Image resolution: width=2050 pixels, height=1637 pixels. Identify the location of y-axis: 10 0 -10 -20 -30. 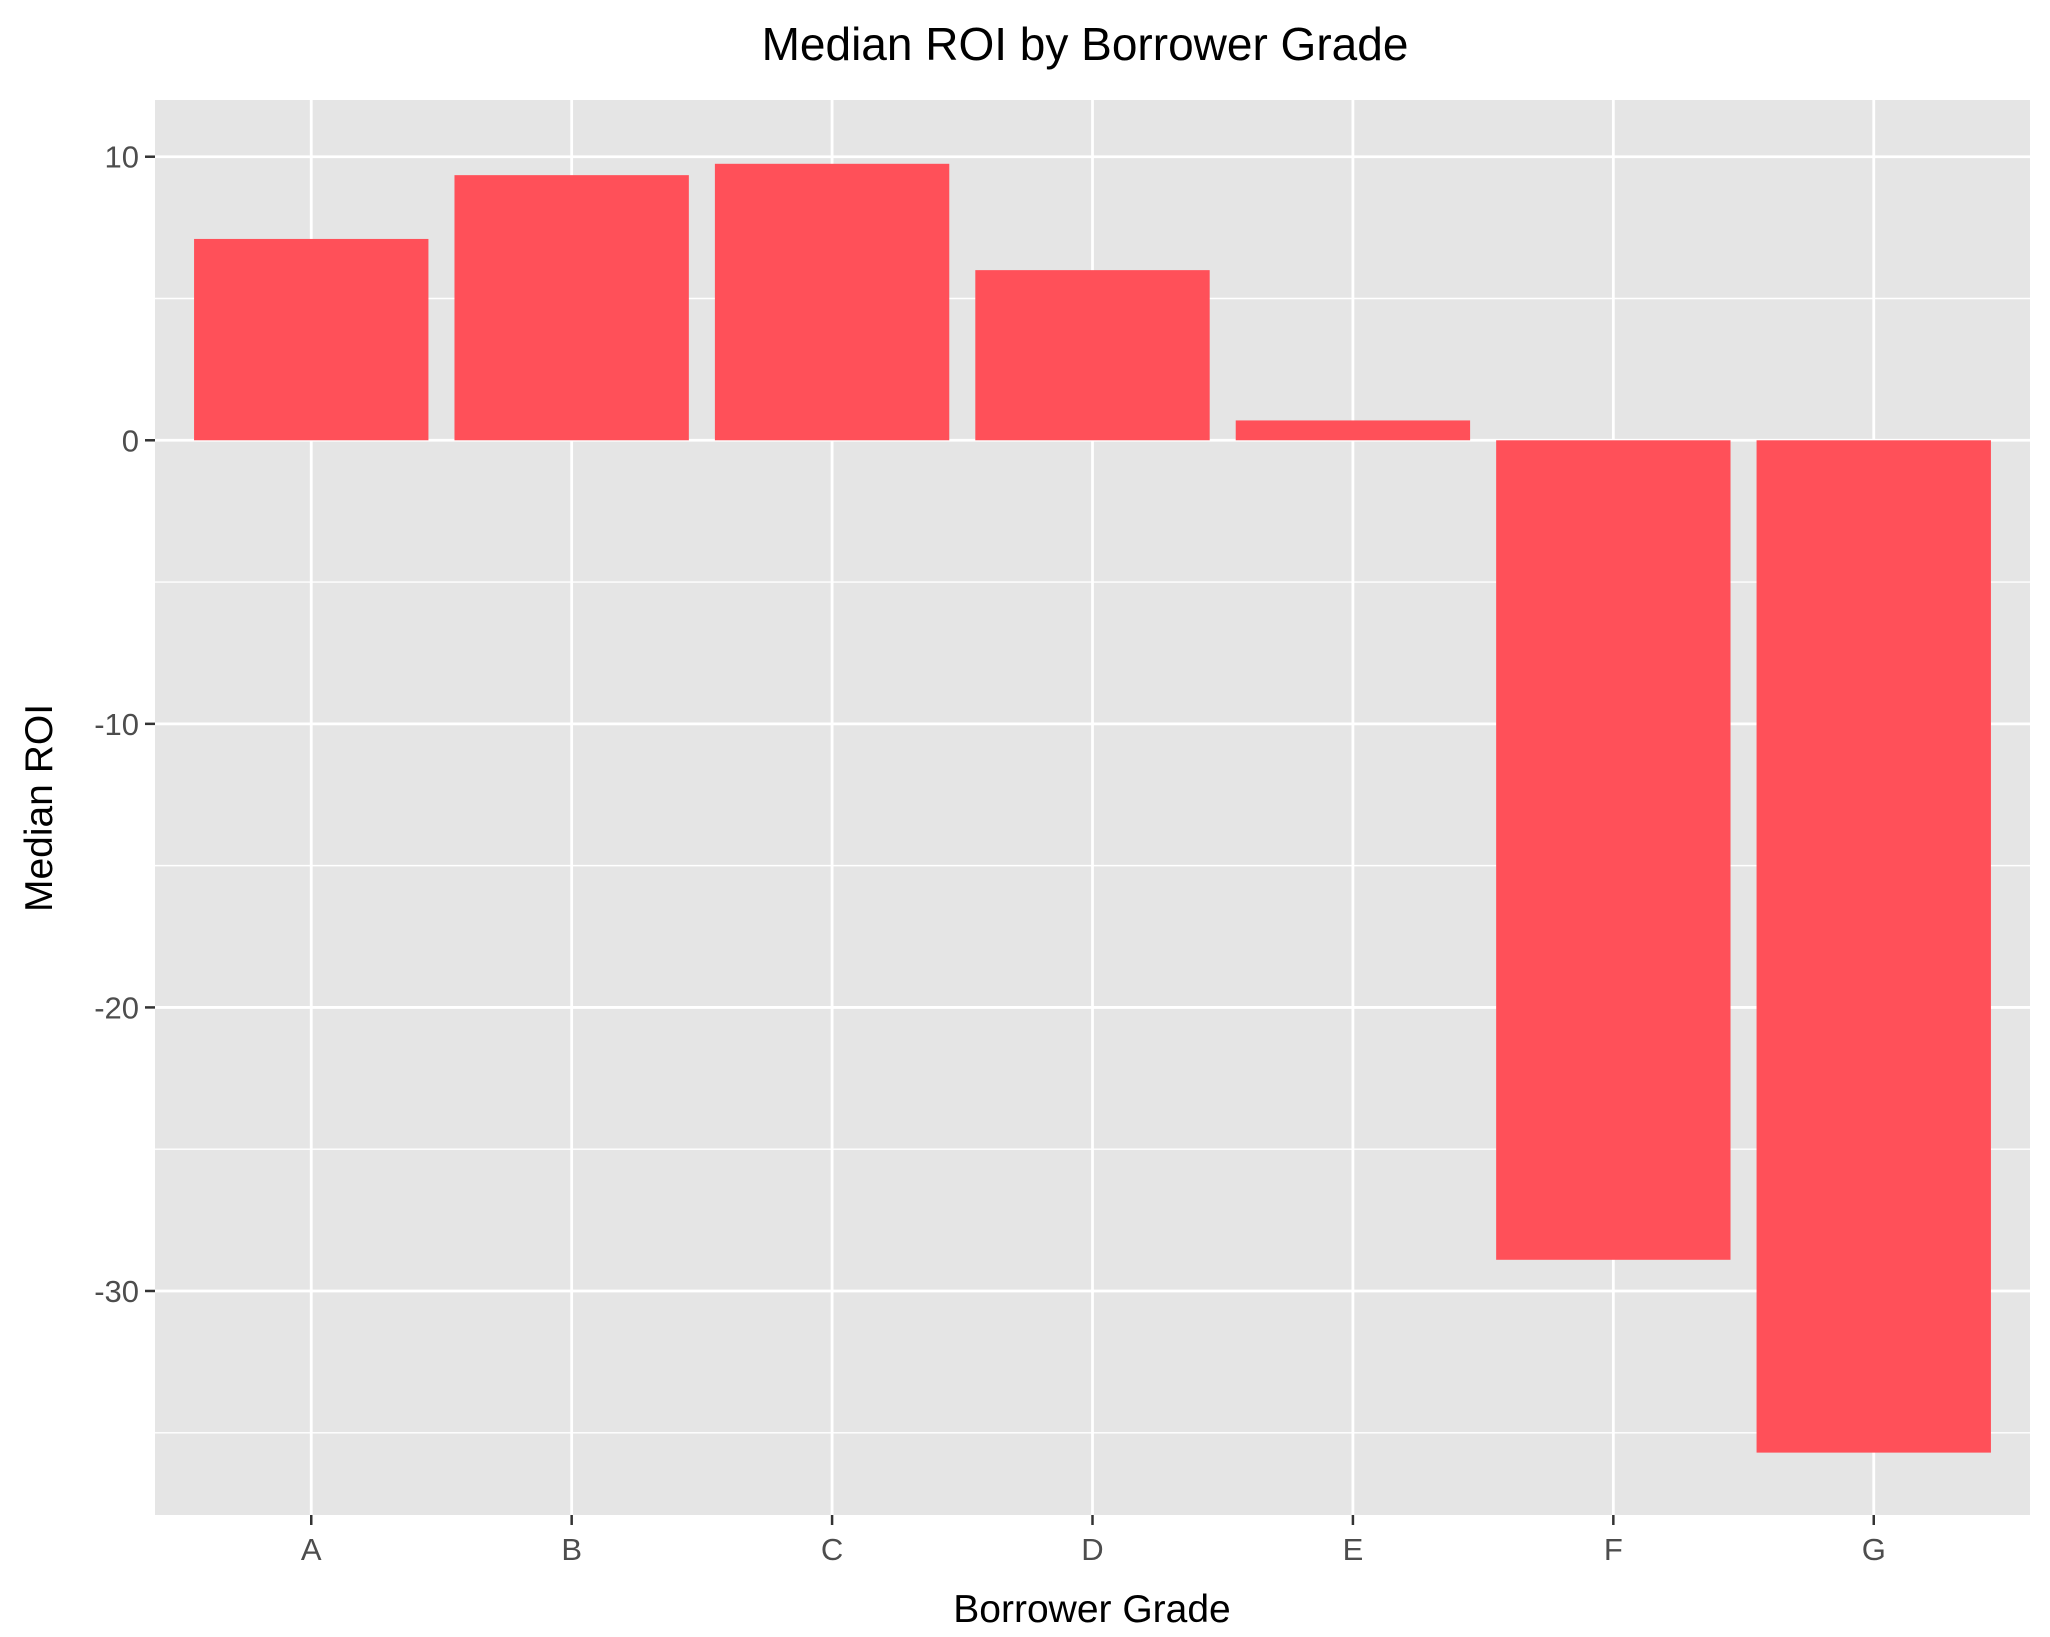
(124, 724).